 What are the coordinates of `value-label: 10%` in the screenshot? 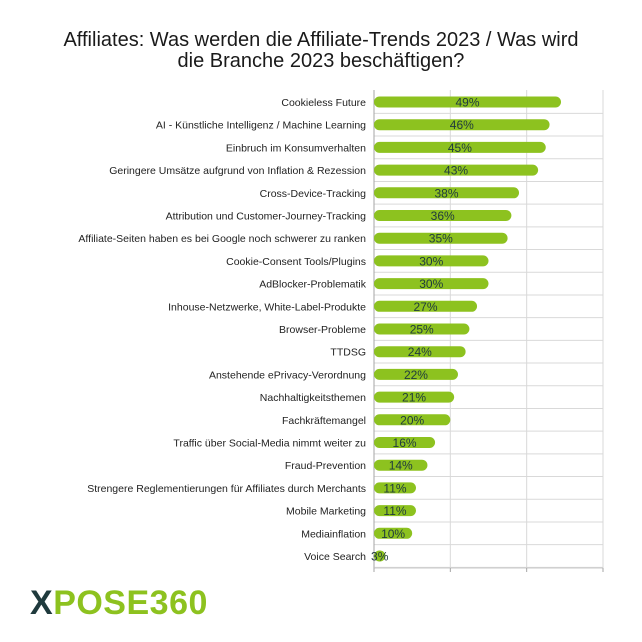 It's located at (393, 534).